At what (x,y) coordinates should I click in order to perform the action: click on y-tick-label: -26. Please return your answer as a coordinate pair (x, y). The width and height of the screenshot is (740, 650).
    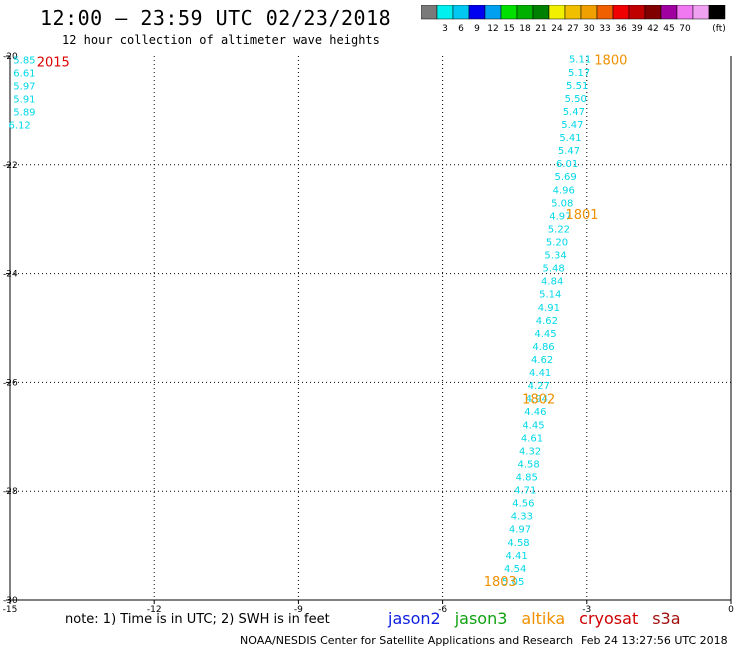
    Looking at the image, I should click on (10, 383).